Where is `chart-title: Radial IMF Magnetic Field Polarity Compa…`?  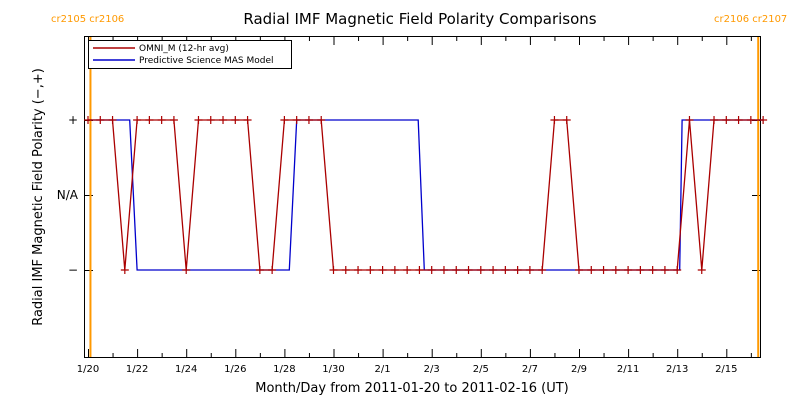 chart-title: Radial IMF Magnetic Field Polarity Compa… is located at coordinates (419, 19).